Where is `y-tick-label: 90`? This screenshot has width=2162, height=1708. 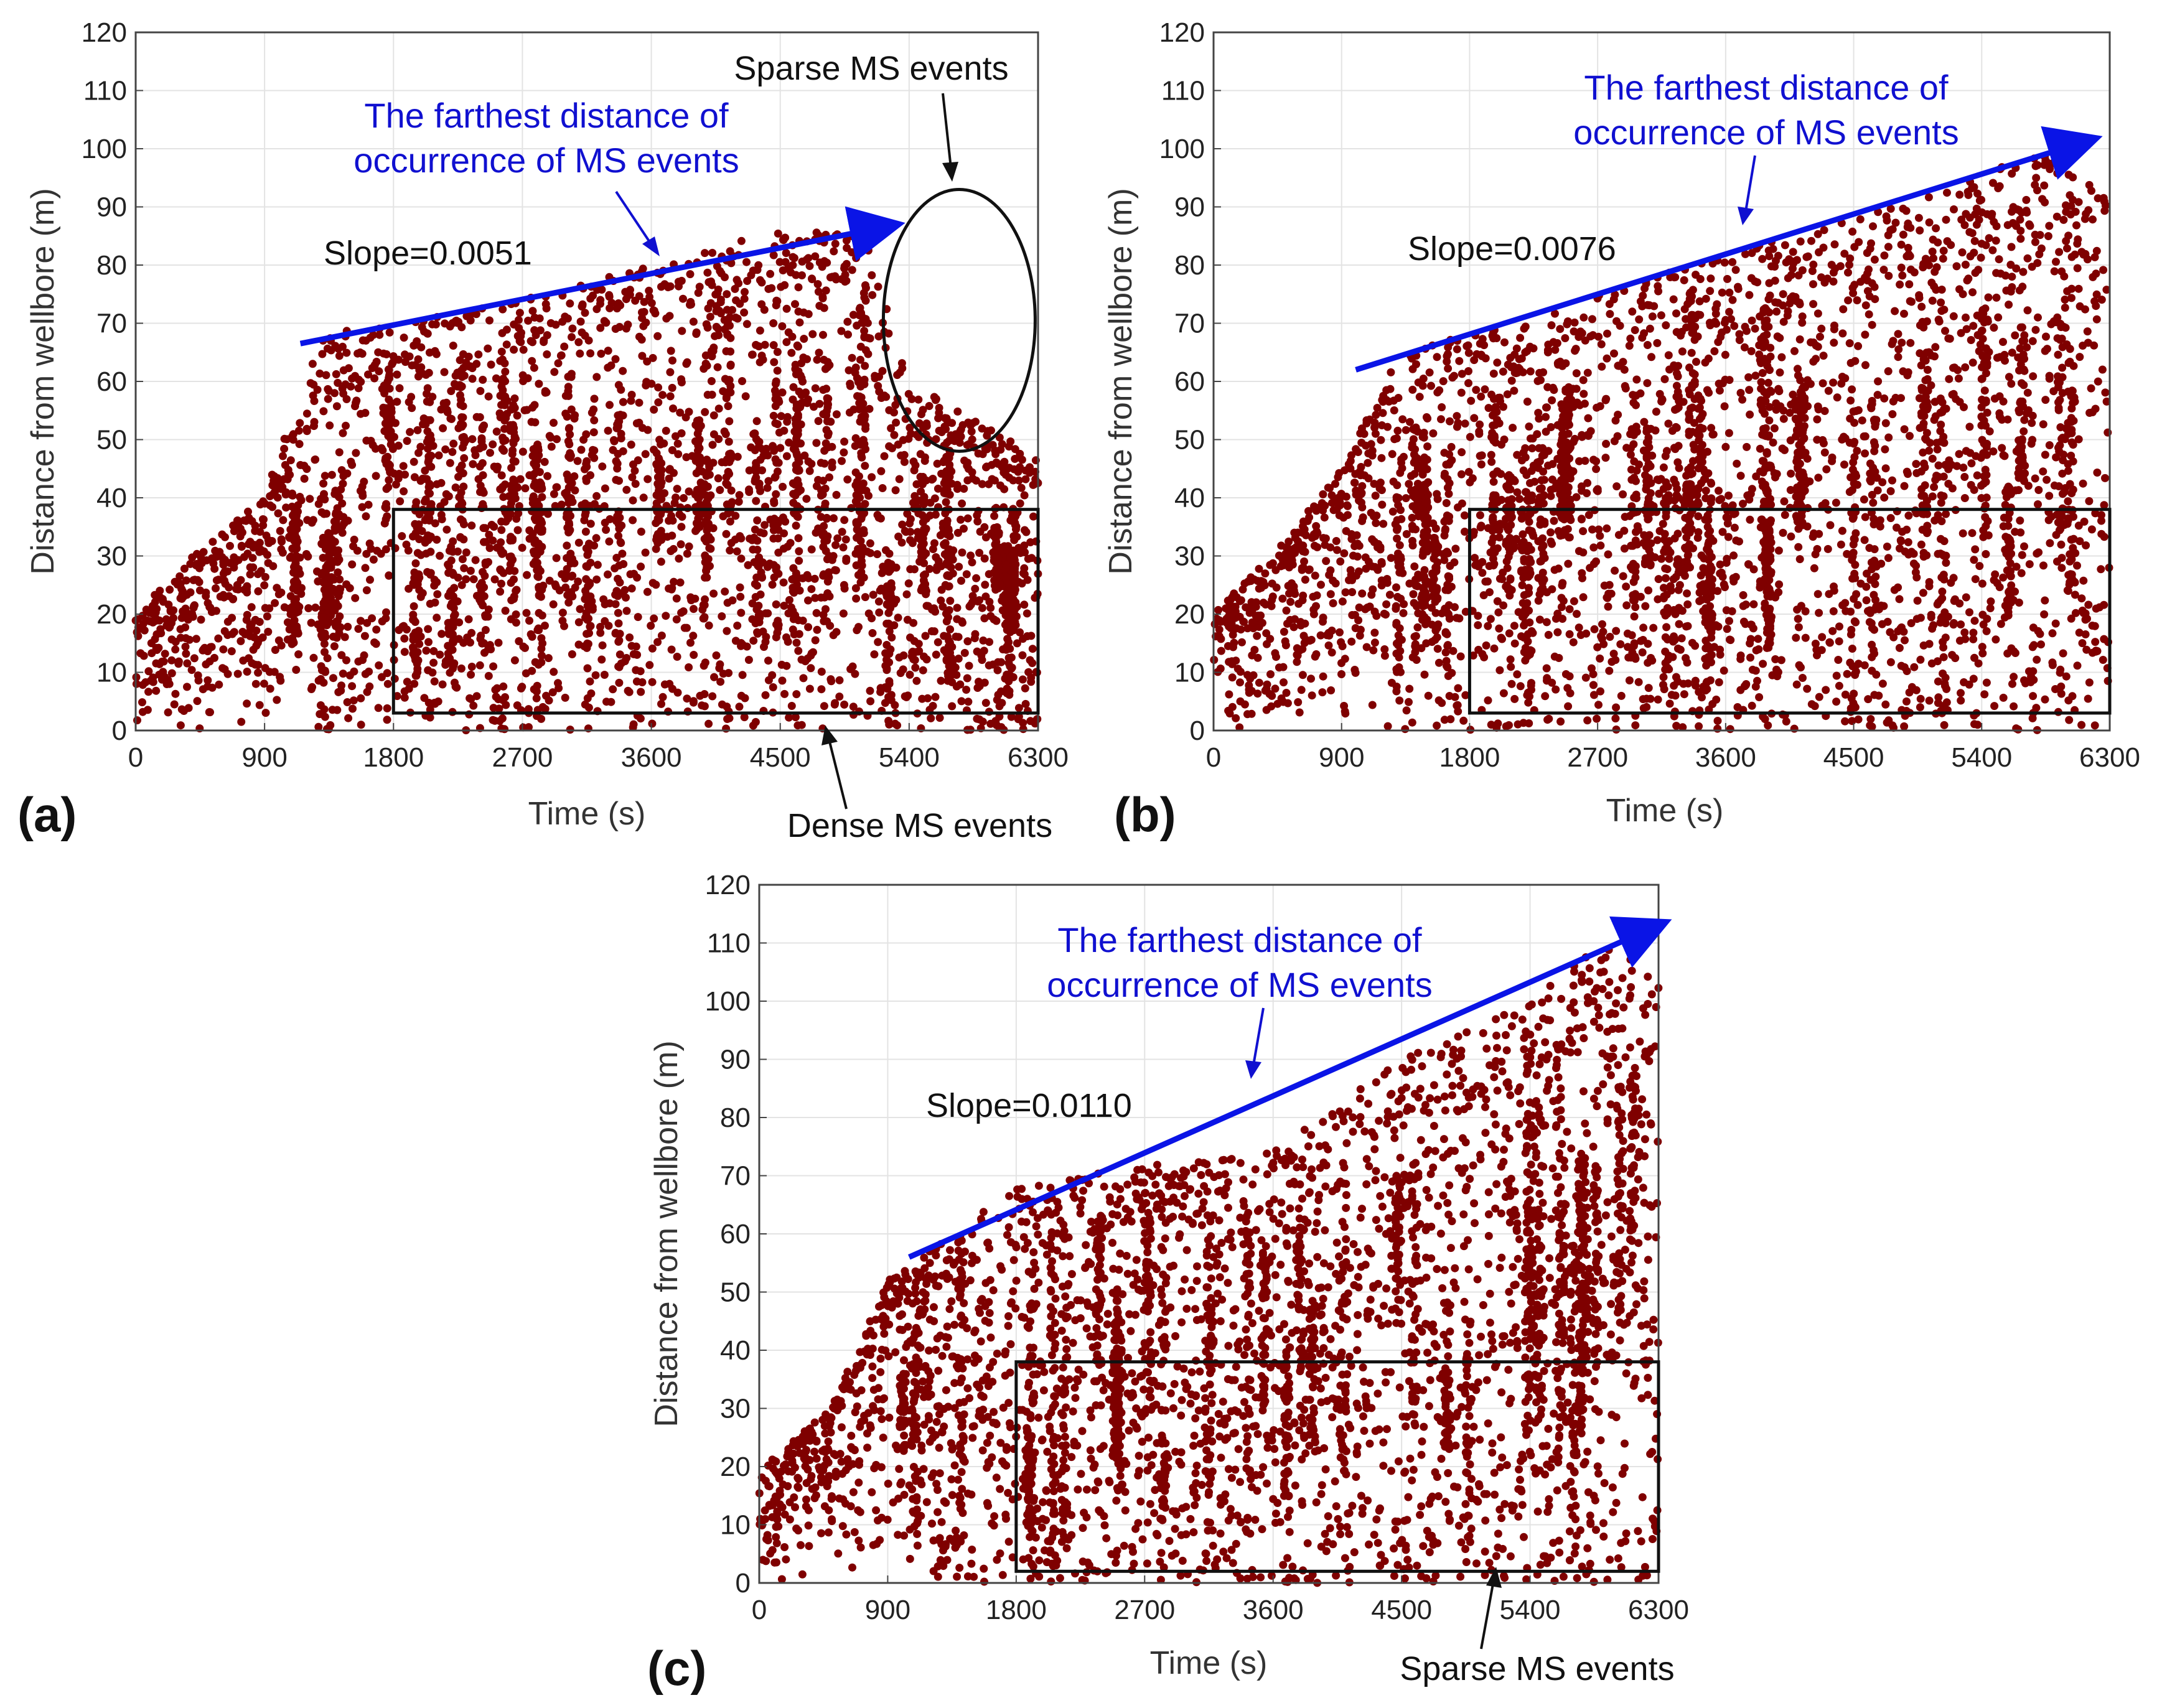
y-tick-label: 90 is located at coordinates (111, 208).